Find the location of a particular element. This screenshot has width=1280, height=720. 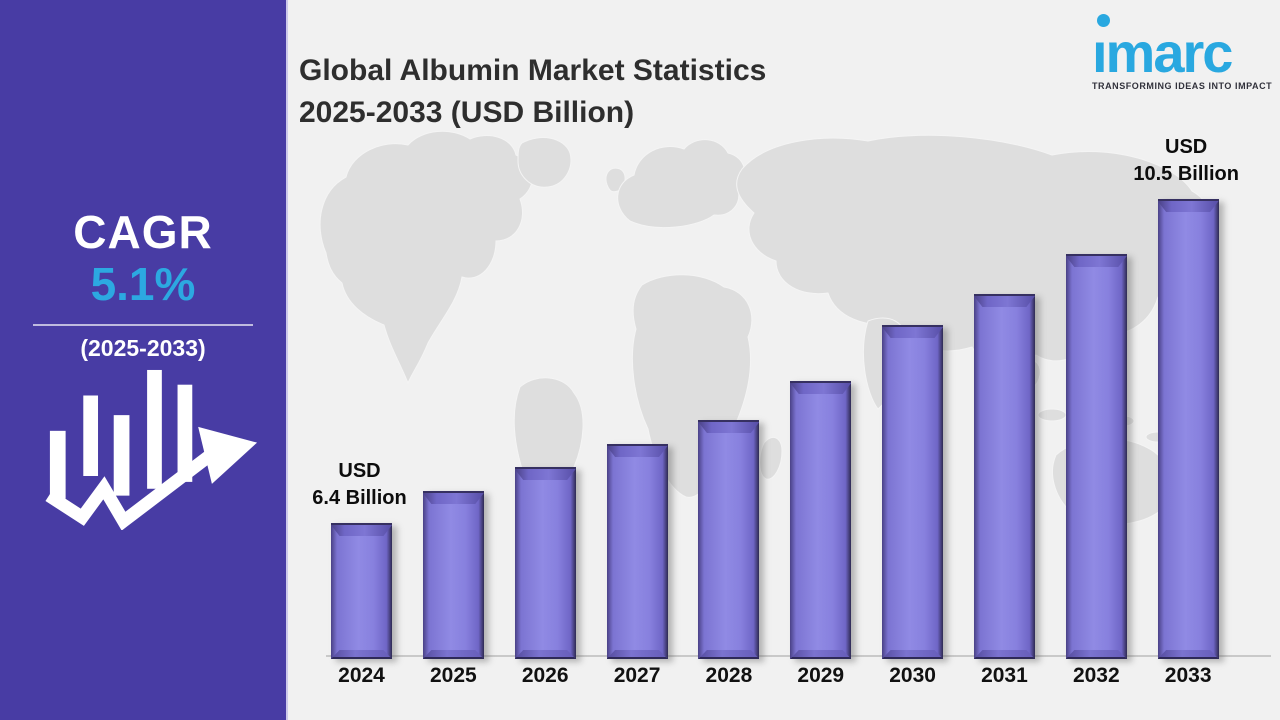

bar-value-label-2024: USD 6.4 Billion is located at coordinates (359, 484).